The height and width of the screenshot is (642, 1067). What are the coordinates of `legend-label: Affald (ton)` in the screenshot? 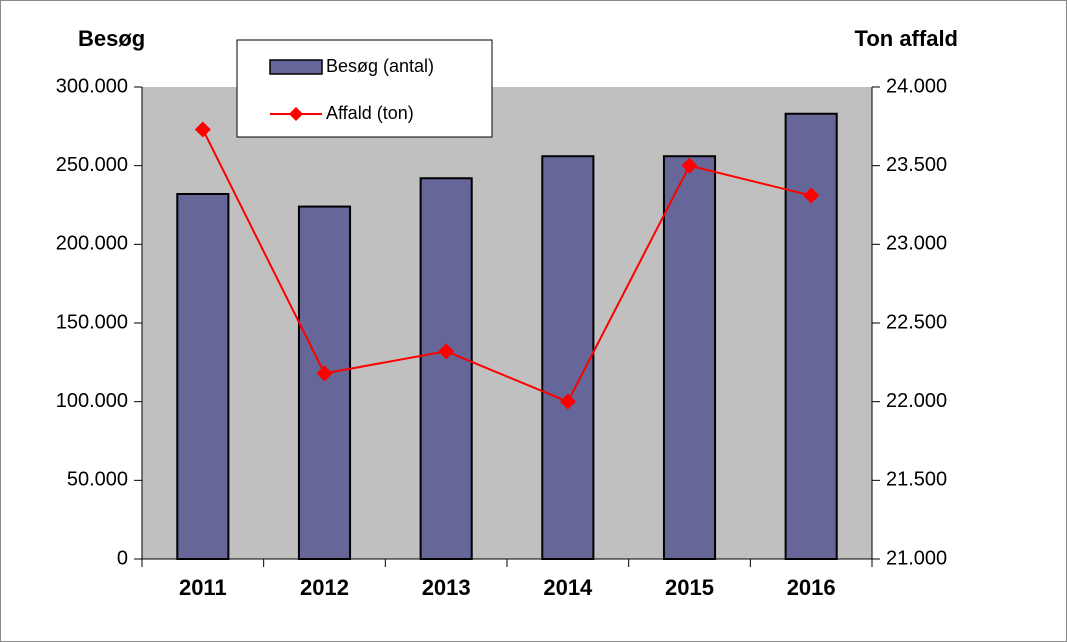 It's located at (370, 113).